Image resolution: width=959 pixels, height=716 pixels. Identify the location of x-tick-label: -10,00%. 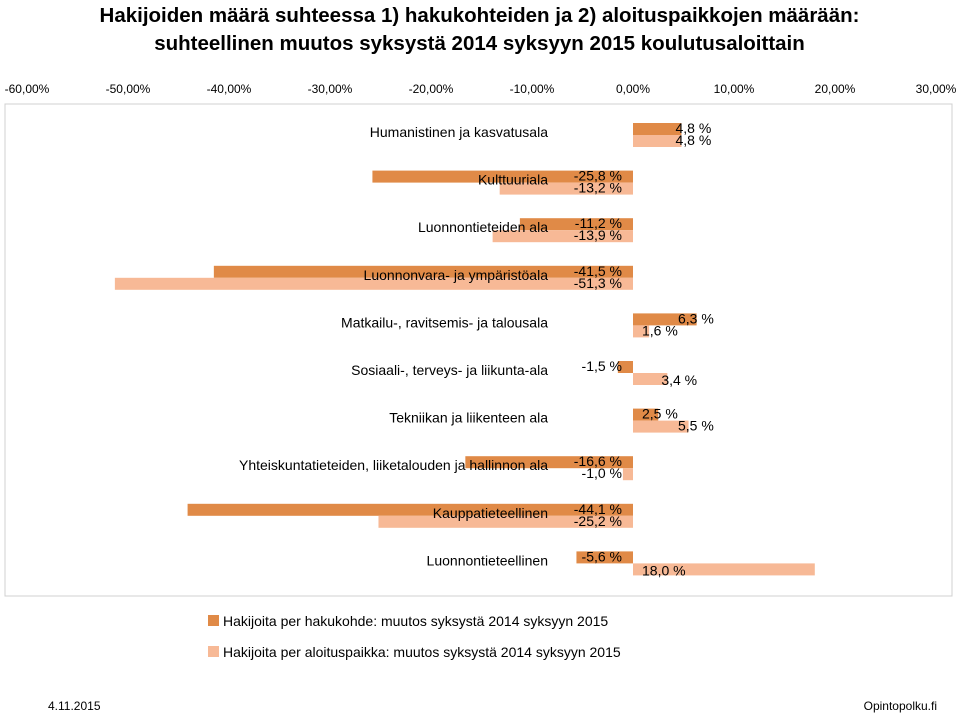
(532, 89).